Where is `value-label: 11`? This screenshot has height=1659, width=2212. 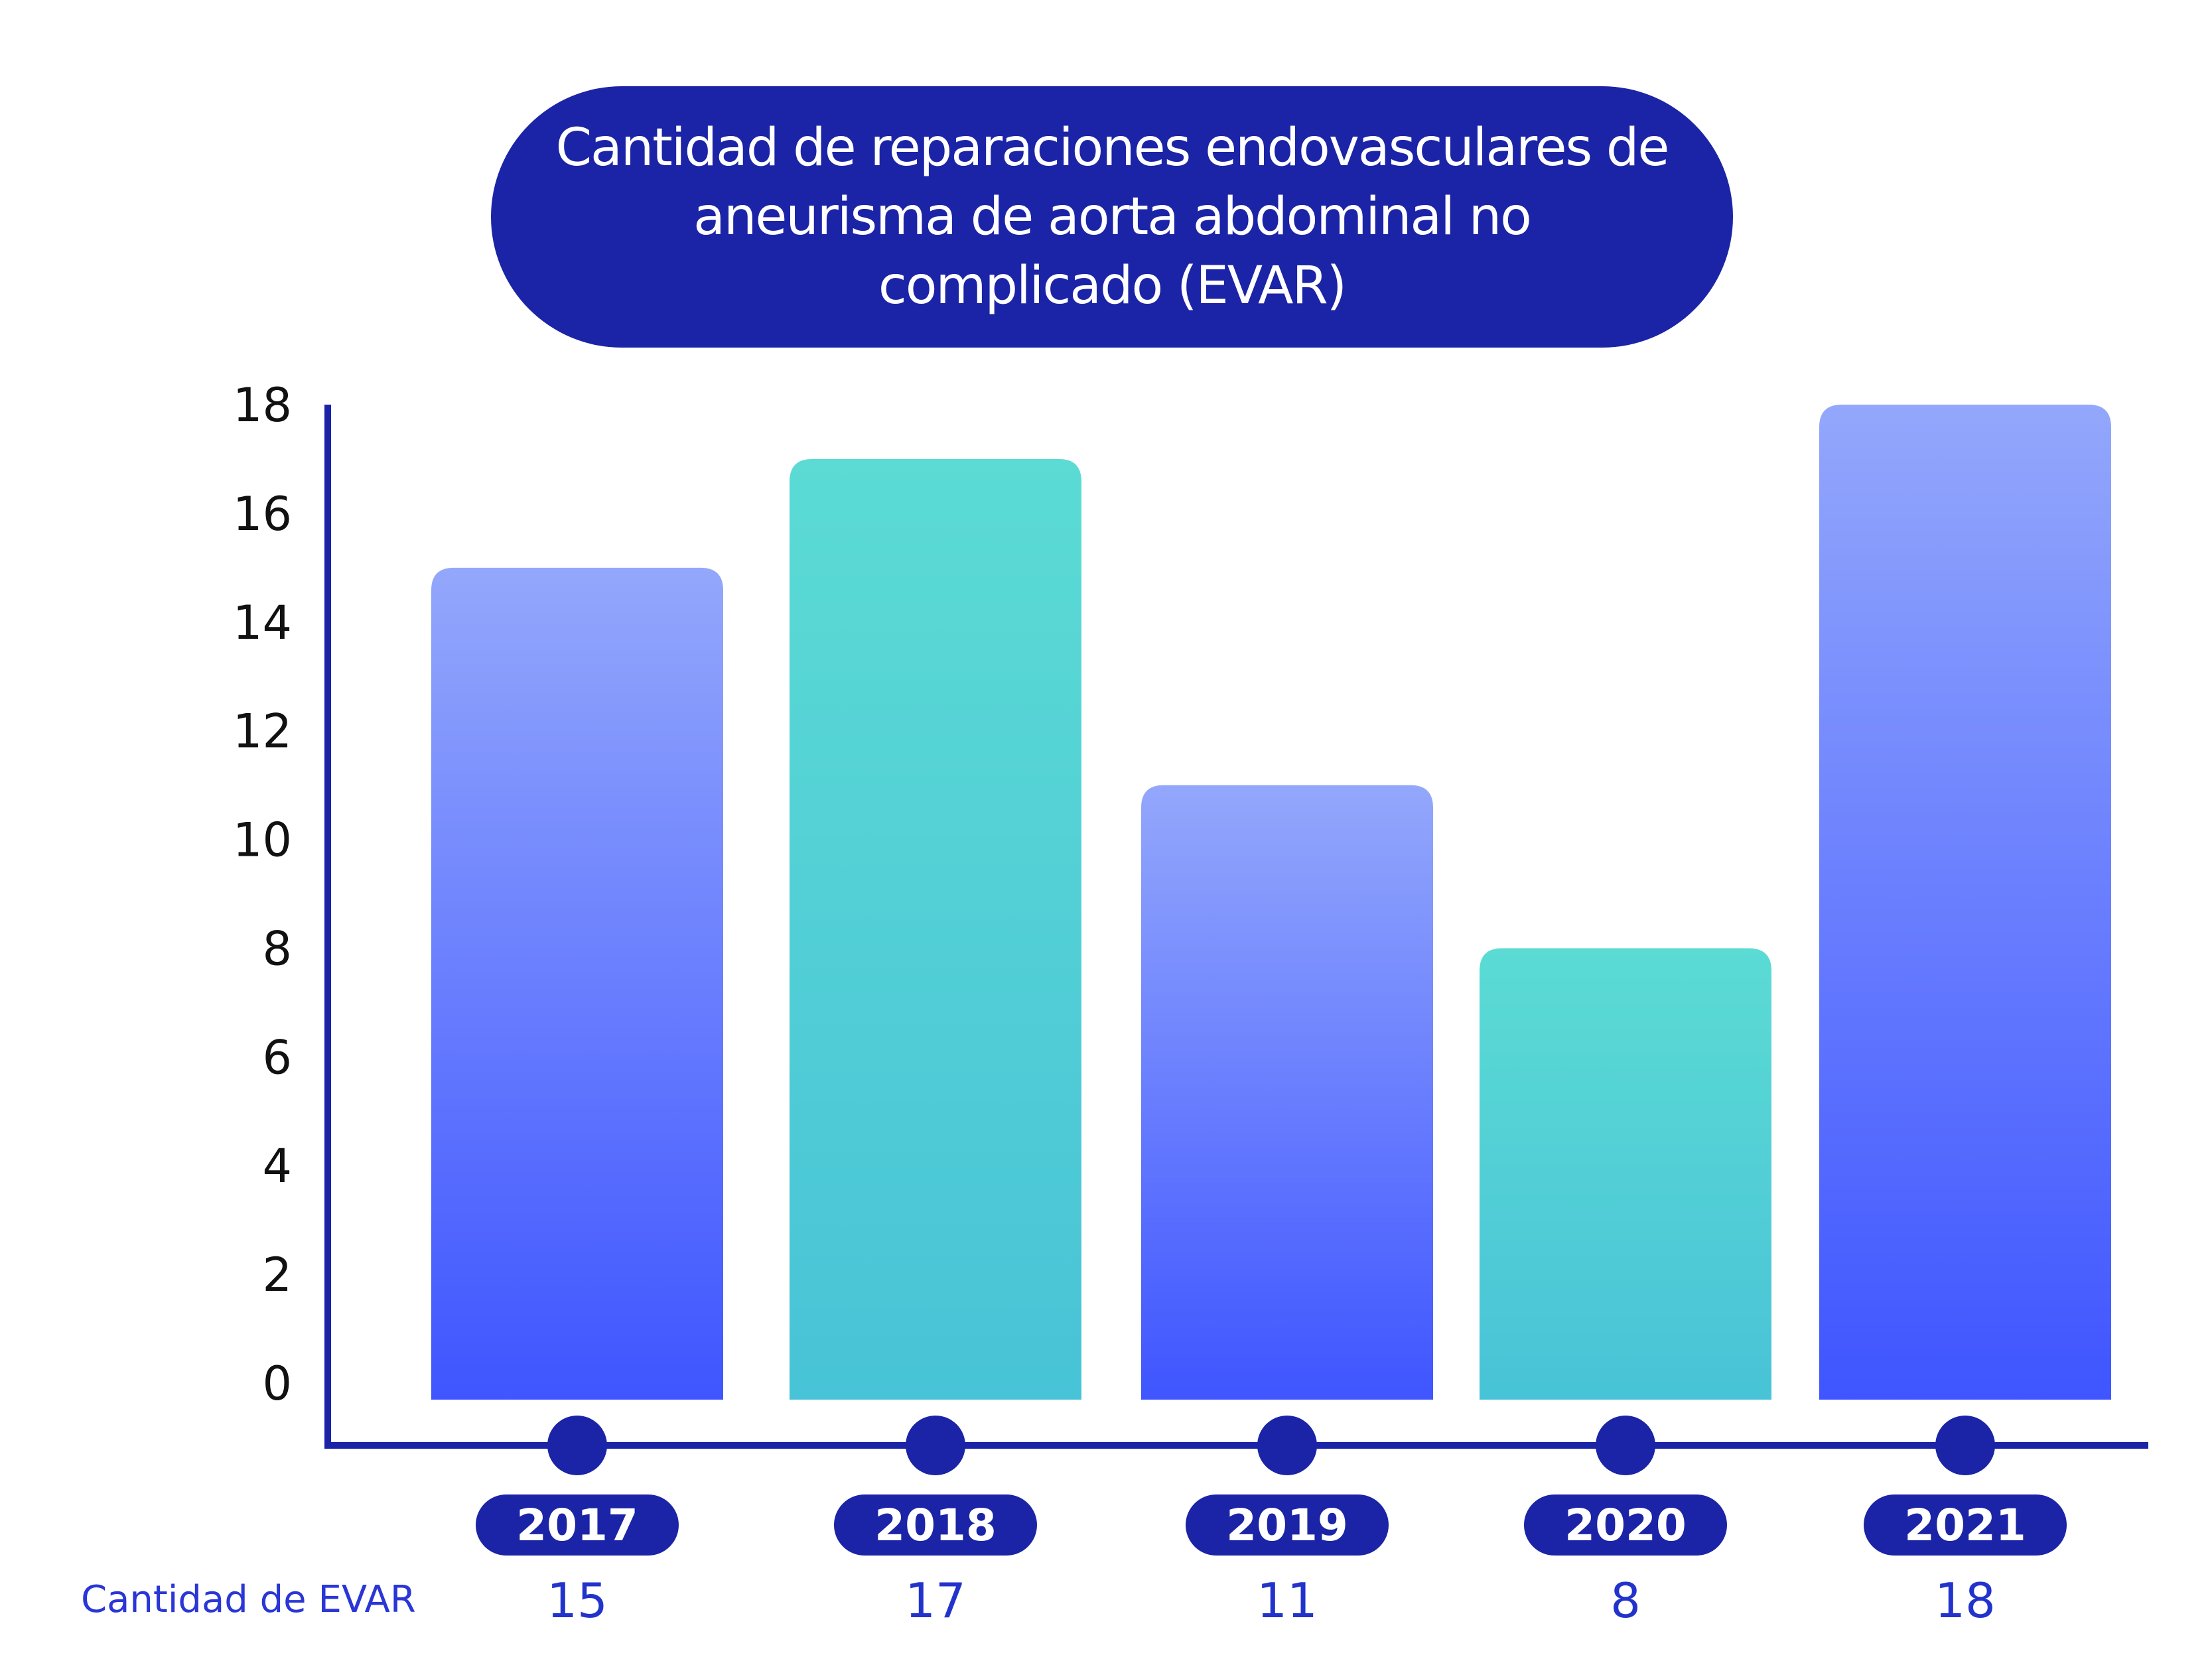 value-label: 11 is located at coordinates (1287, 1600).